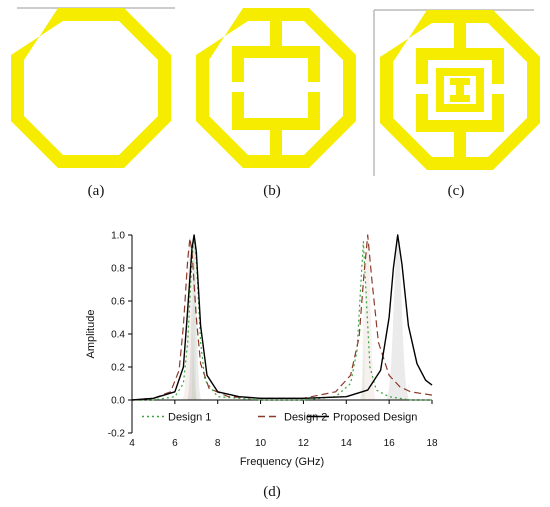  I want to click on panel-c-resonator, so click(456, 92).